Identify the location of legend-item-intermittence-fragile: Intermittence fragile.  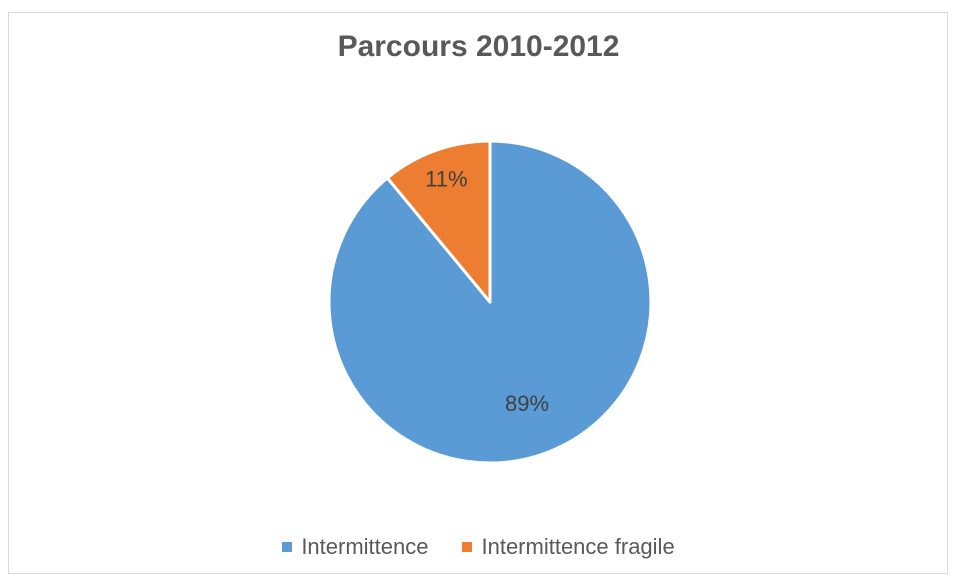
(568, 547).